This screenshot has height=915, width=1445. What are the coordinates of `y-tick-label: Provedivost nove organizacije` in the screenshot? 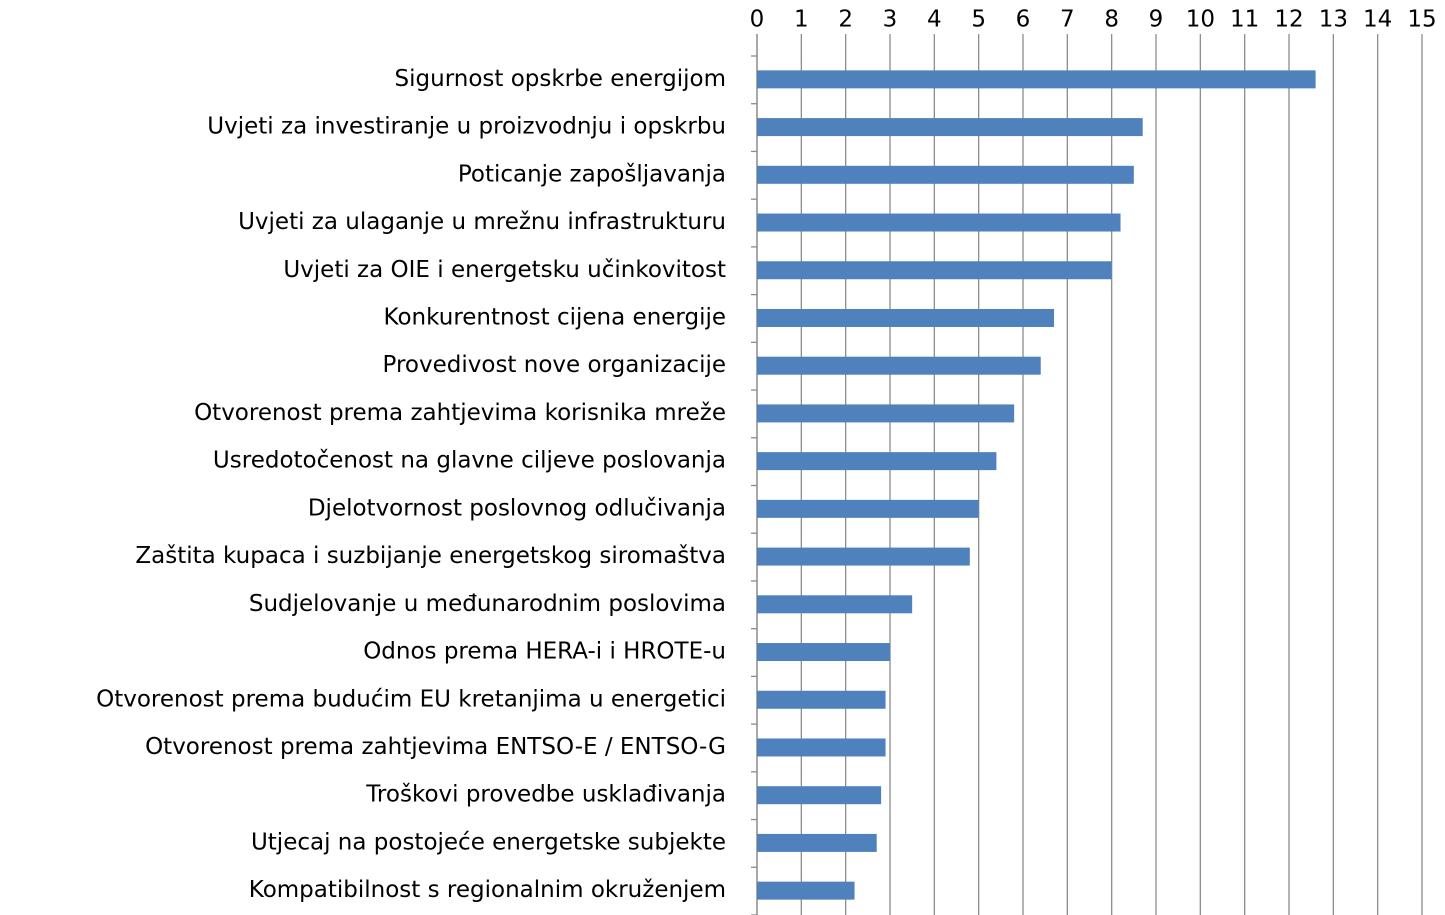 It's located at (554, 365).